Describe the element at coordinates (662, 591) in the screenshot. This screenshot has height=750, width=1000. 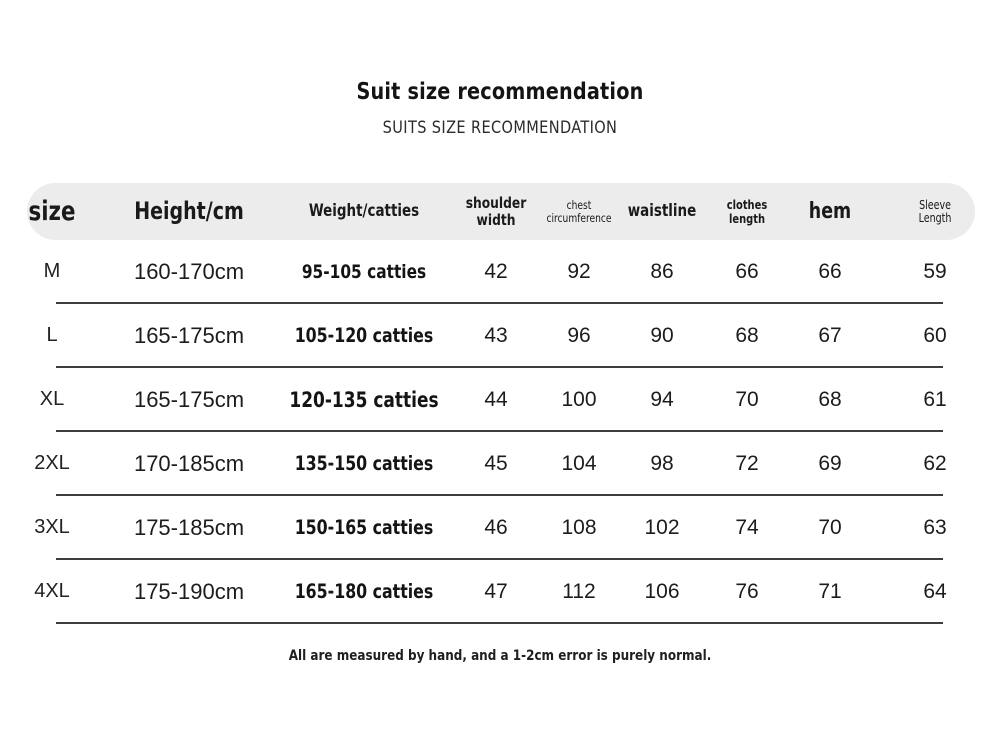
I see `cell-waistline: 106` at that location.